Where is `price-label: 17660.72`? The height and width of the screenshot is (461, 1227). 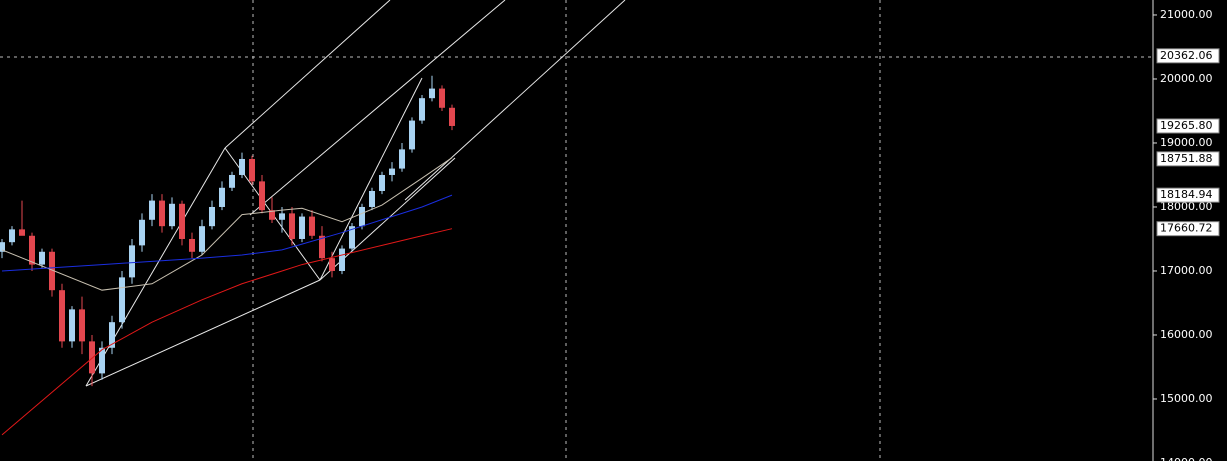
price-label: 17660.72 is located at coordinates (1186, 228).